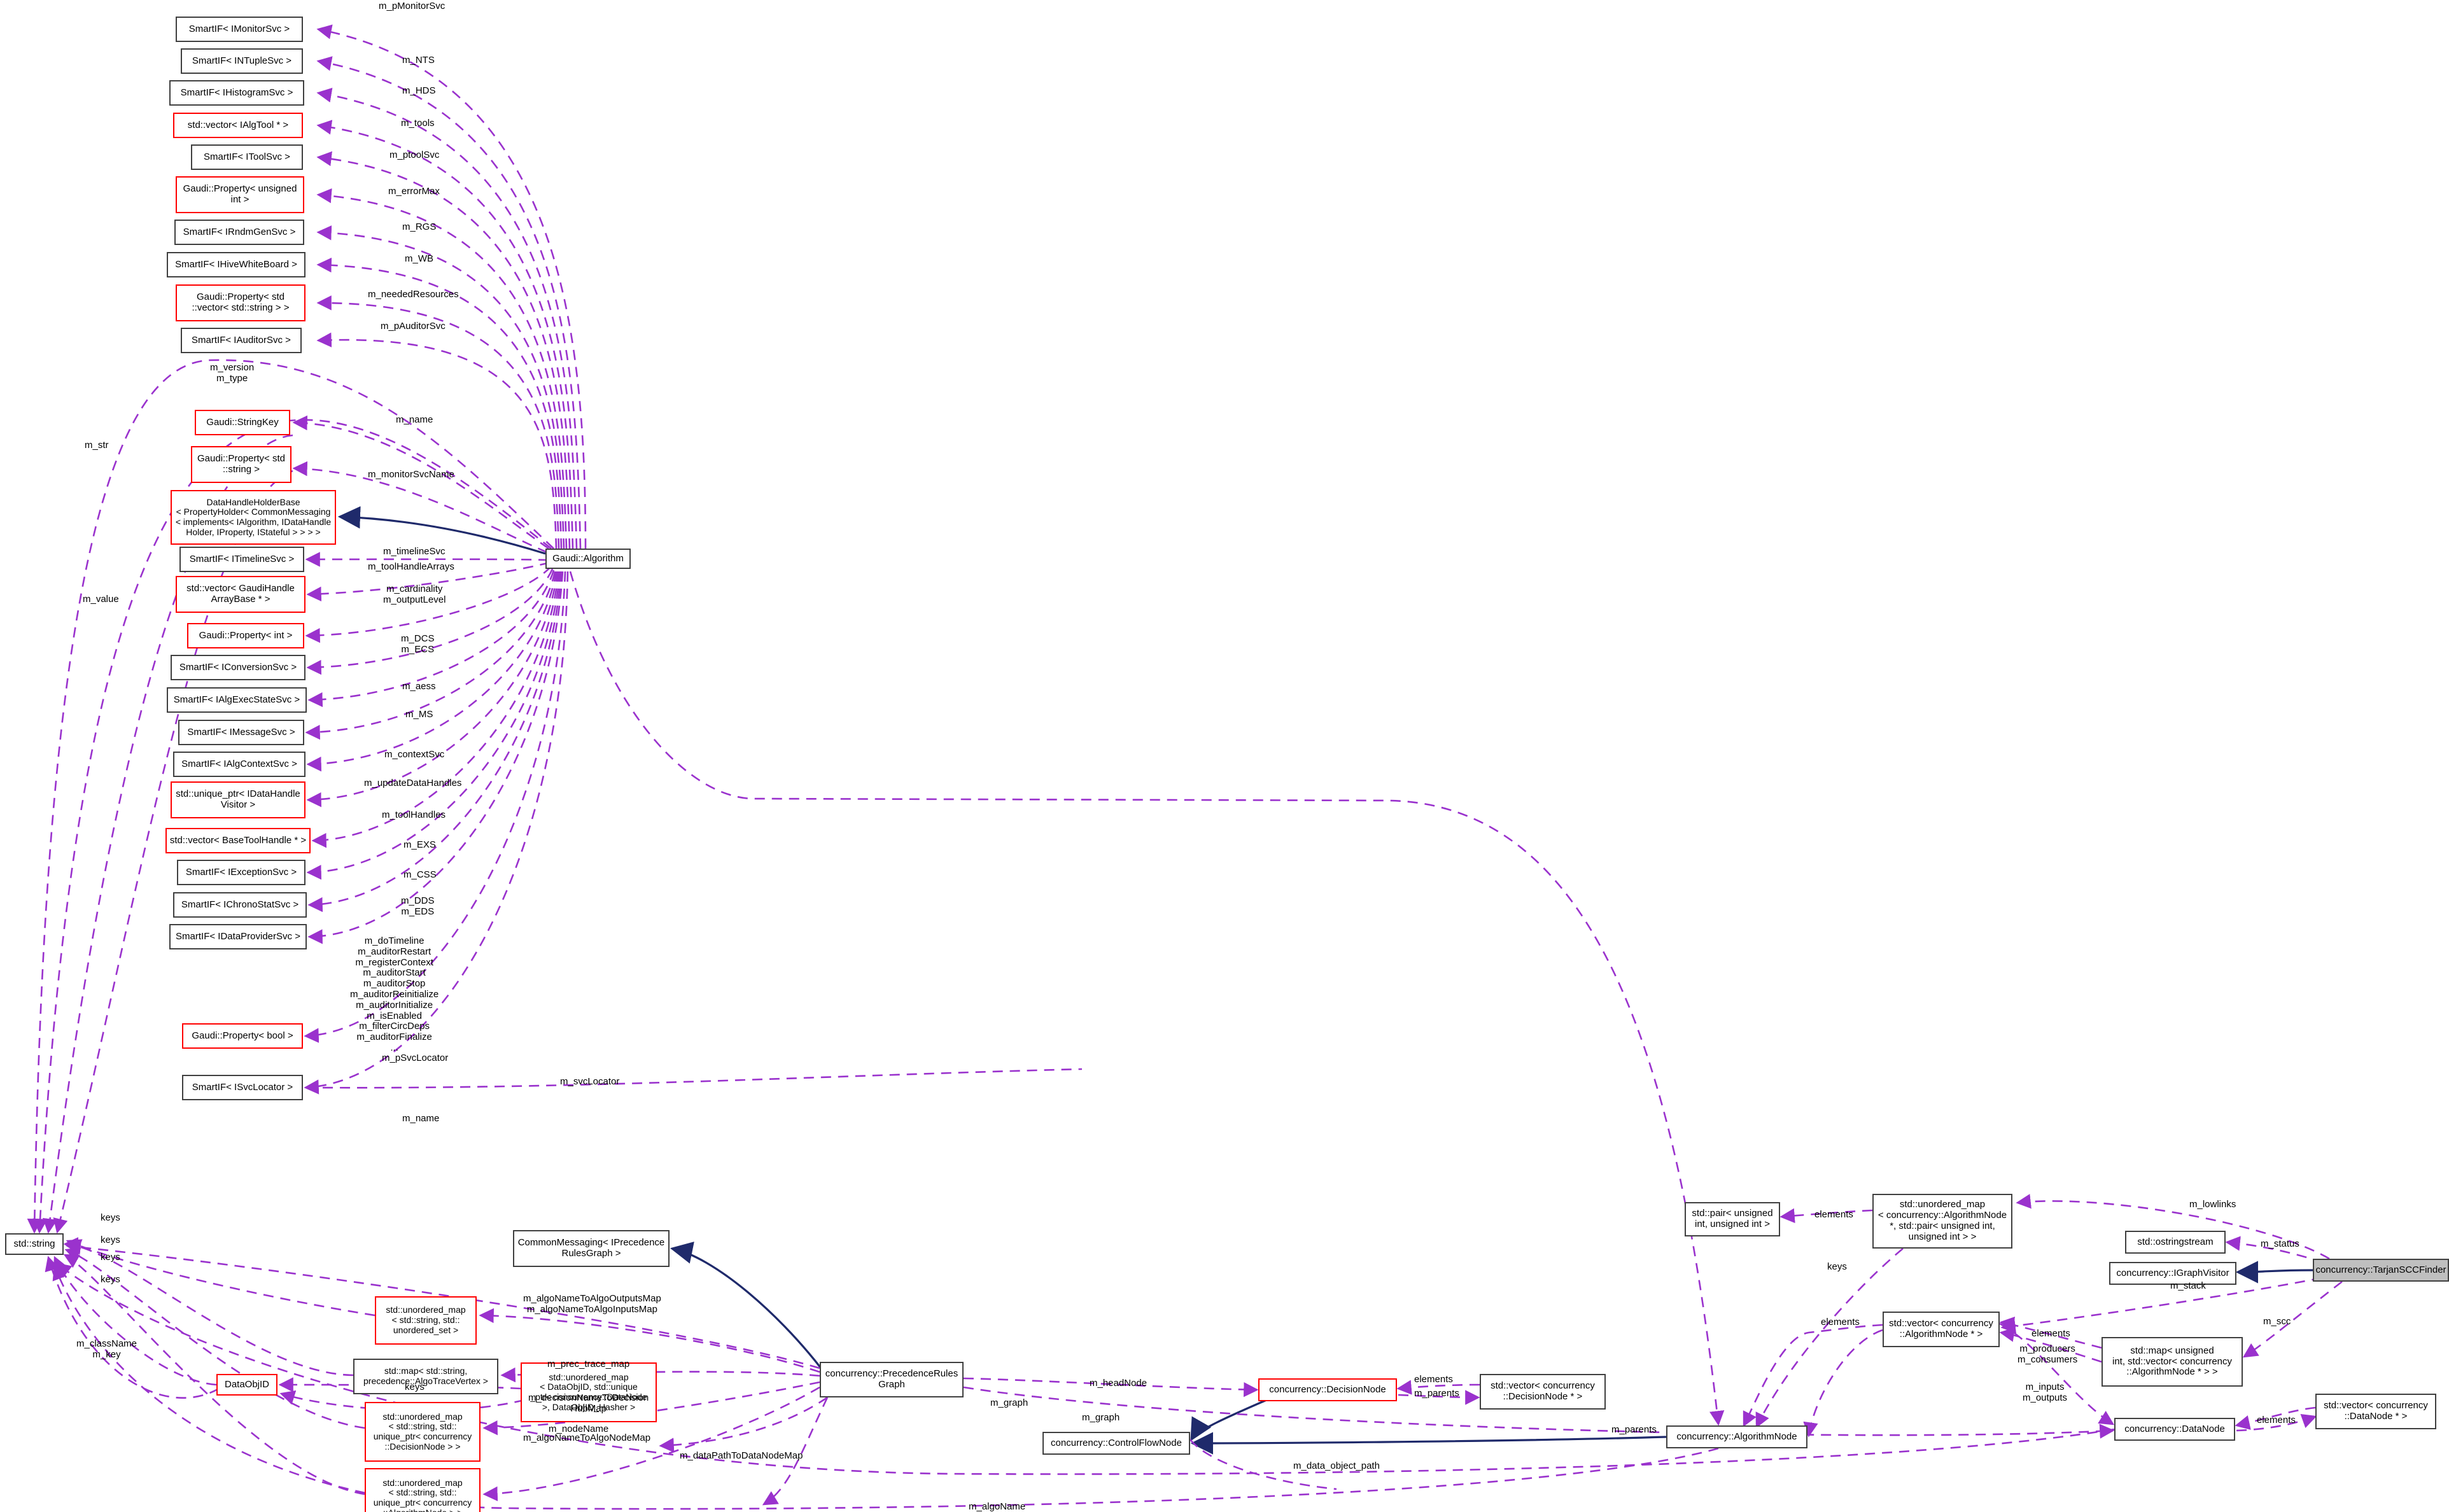 This screenshot has height=1512, width=2449. Describe the element at coordinates (590, 1081) in the screenshot. I see `edge-label-m_svcLocator: m_svcLocator` at that location.